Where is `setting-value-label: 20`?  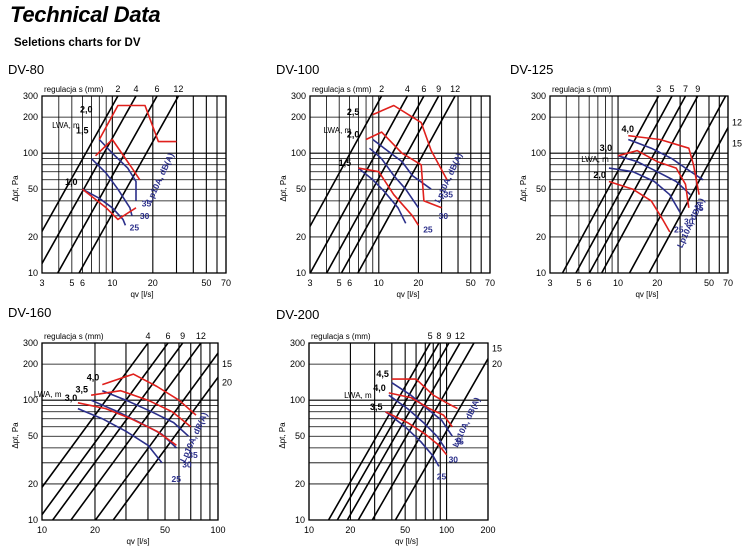
setting-value-label: 20 is located at coordinates (497, 364).